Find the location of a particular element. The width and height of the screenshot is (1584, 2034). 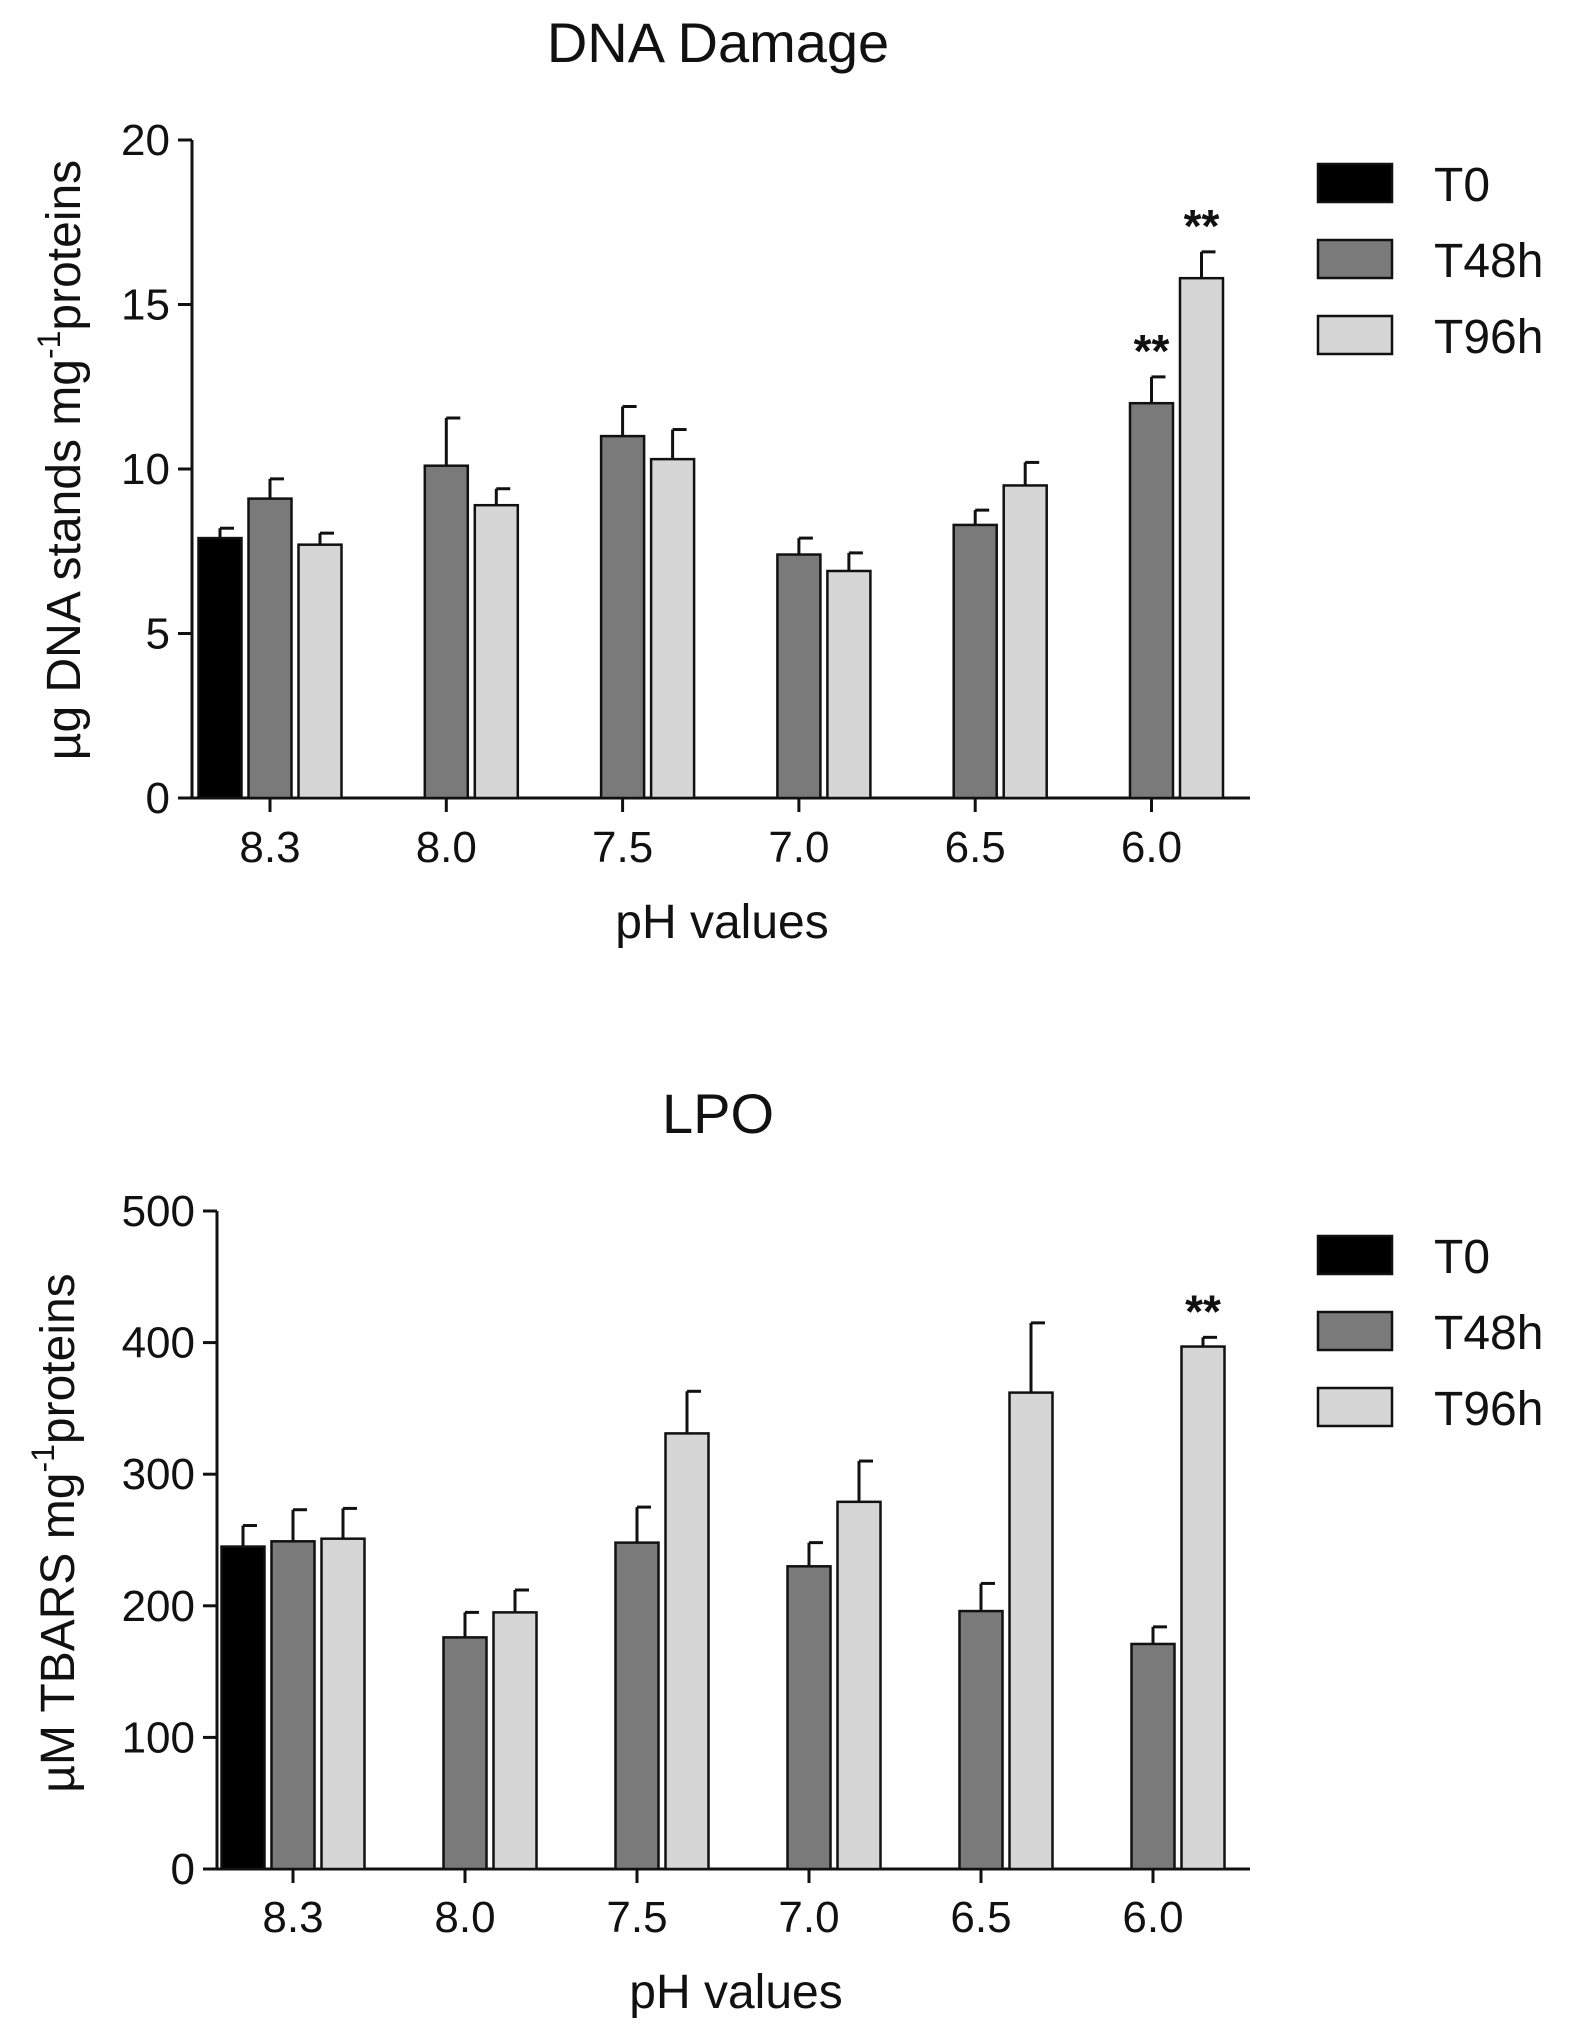

y-tick-label: 100 is located at coordinates (158, 1737).